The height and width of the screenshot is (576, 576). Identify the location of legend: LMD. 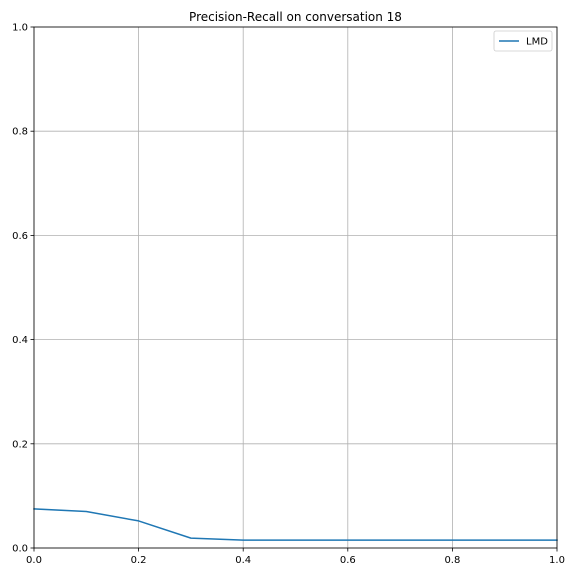
(523, 41).